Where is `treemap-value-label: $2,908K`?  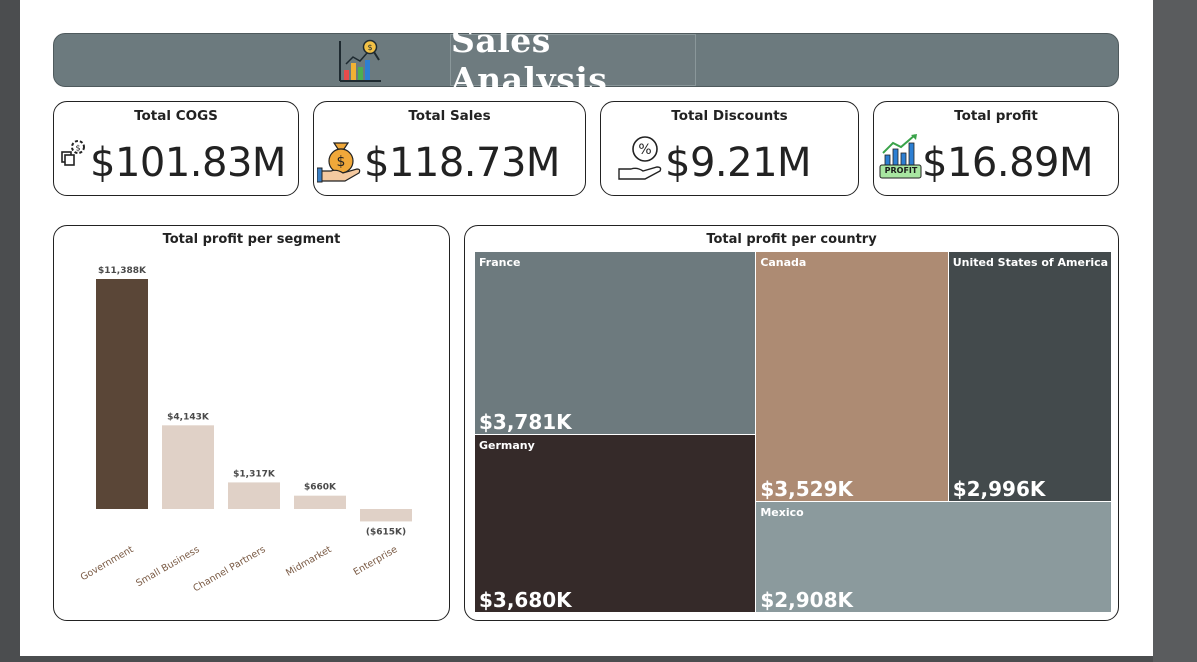
treemap-value-label: $2,908K is located at coordinates (806, 599).